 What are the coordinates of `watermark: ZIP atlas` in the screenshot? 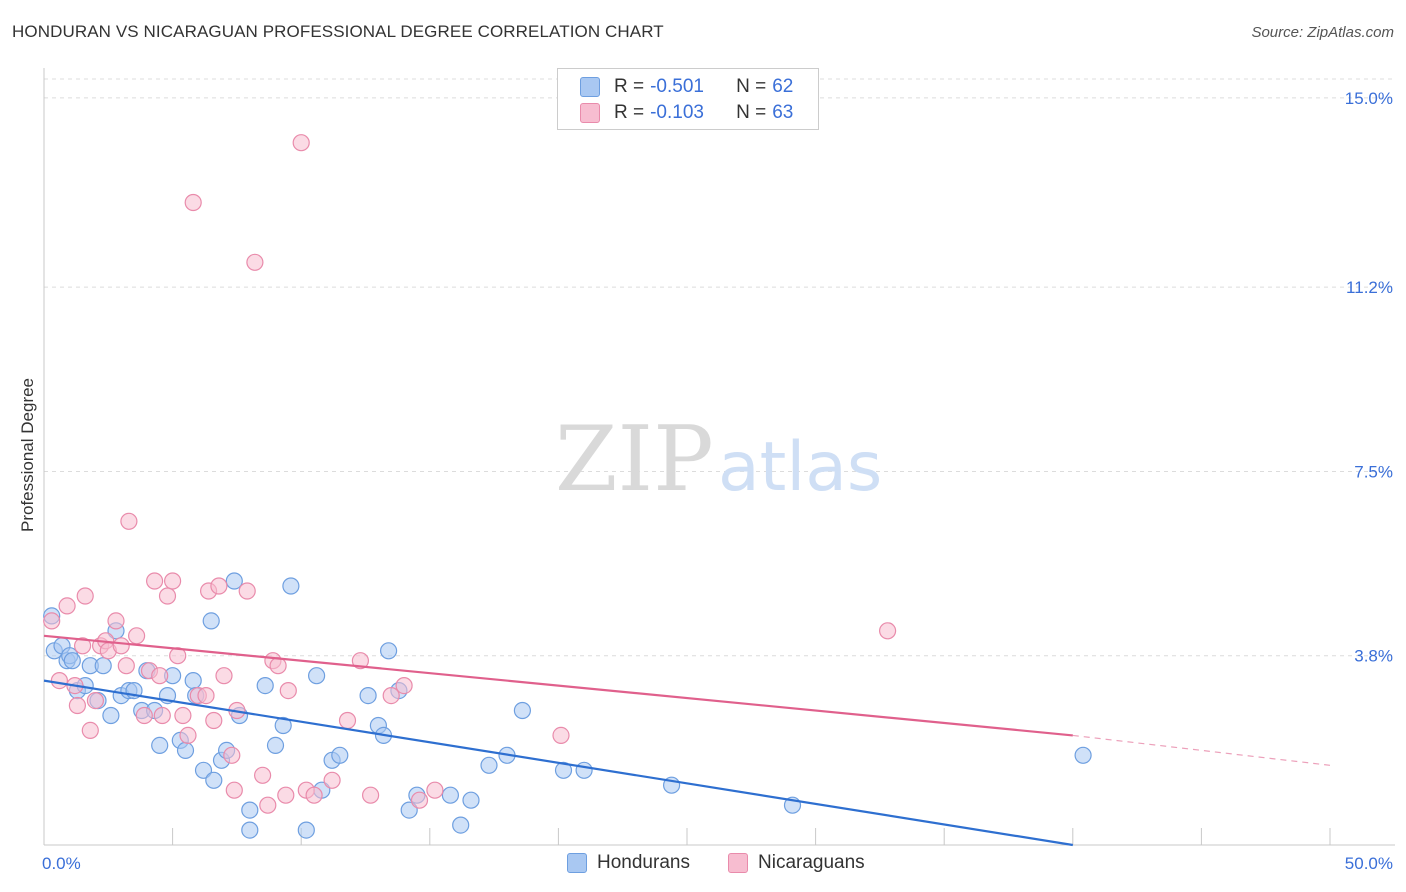 It's located at (718, 459).